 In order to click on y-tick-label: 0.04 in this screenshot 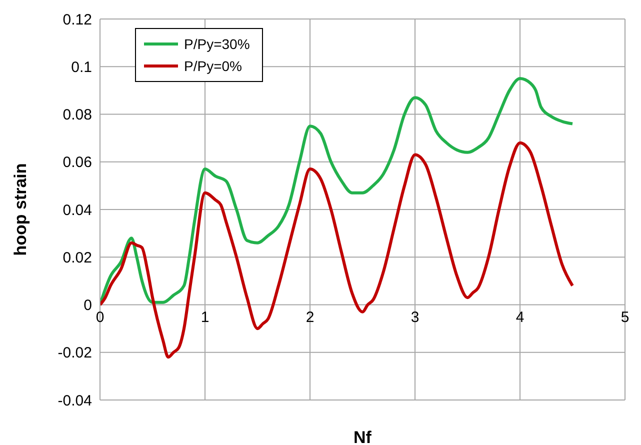, I will do `click(77, 210)`.